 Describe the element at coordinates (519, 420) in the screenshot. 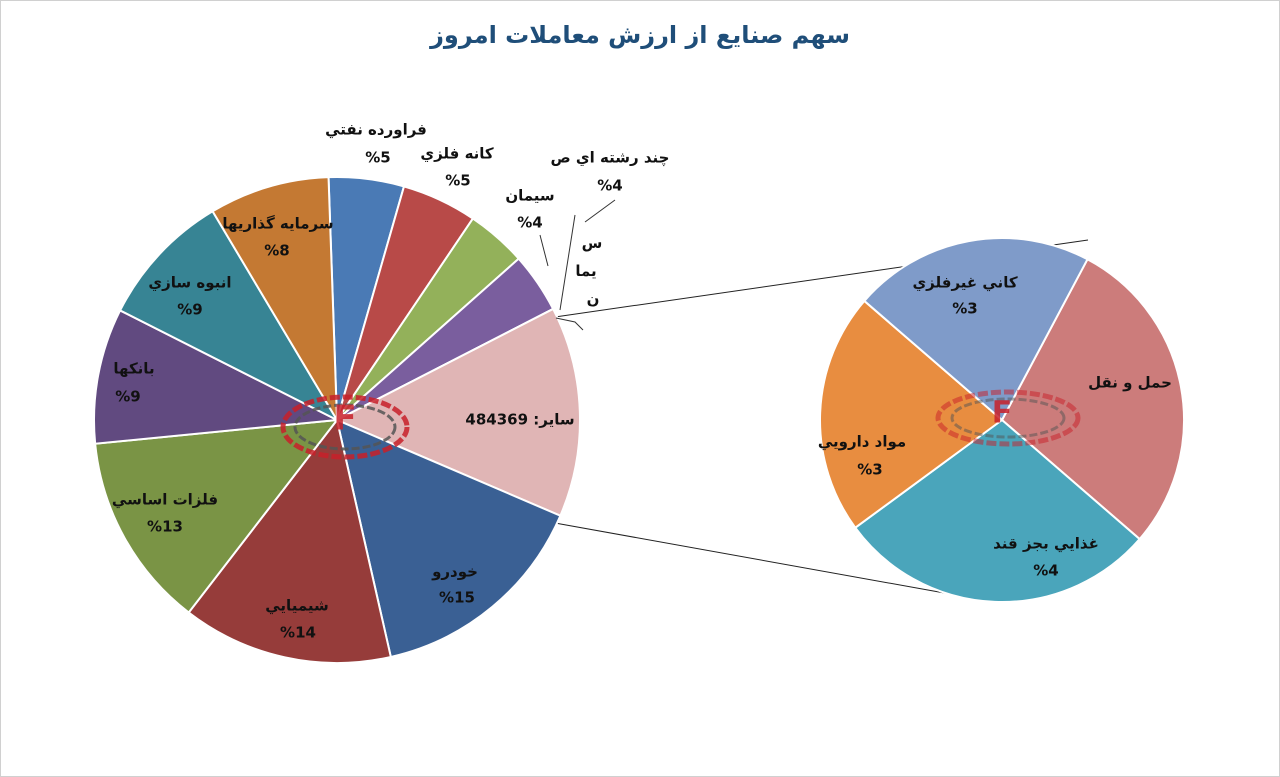

I see `slice-label: ساير: 484369` at that location.